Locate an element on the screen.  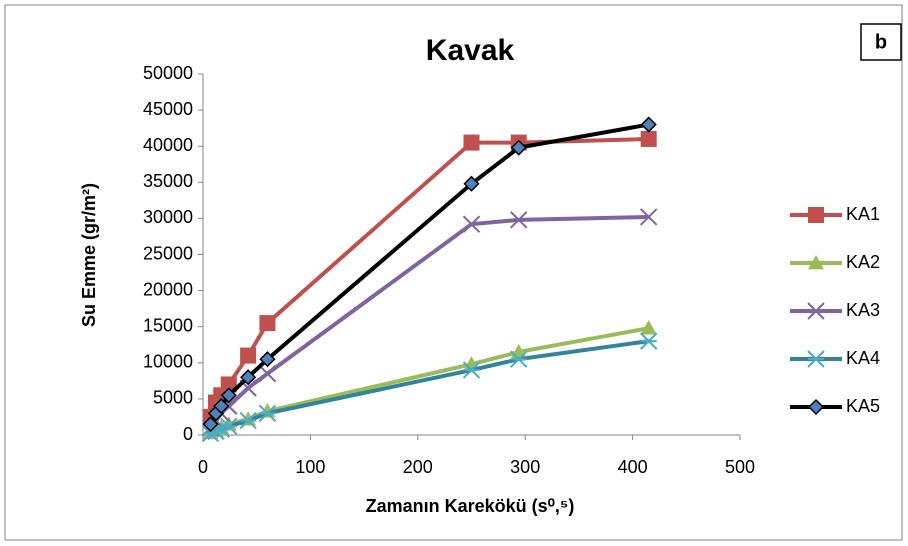
y-tick-label: 35000 is located at coordinates (168, 181).